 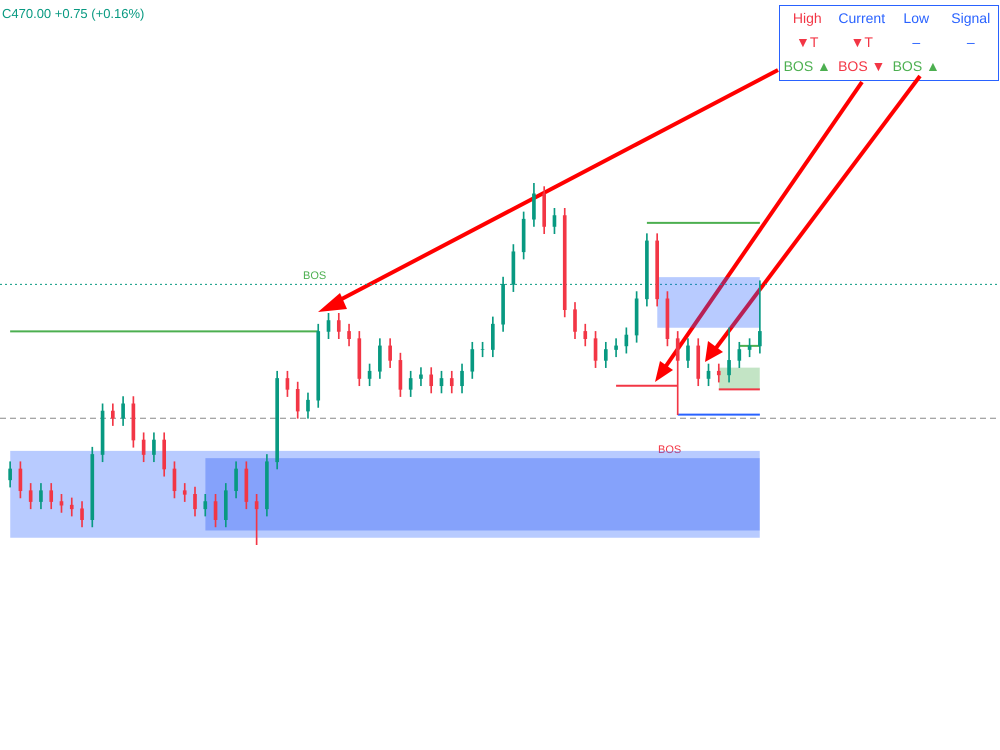 I want to click on text: BOS ▼, so click(x=861, y=66).